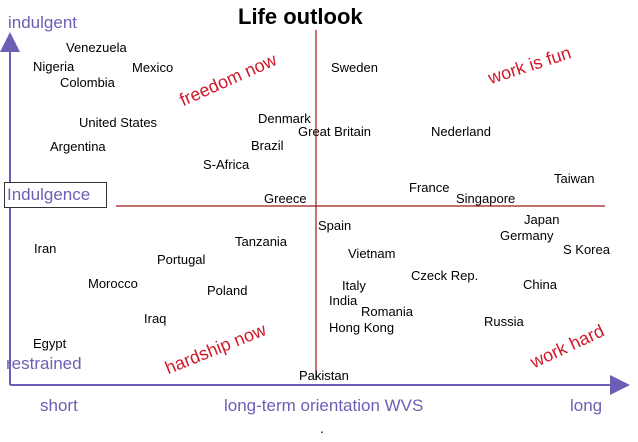 This screenshot has width=638, height=442. I want to click on country-label: Nigeria, so click(54, 66).